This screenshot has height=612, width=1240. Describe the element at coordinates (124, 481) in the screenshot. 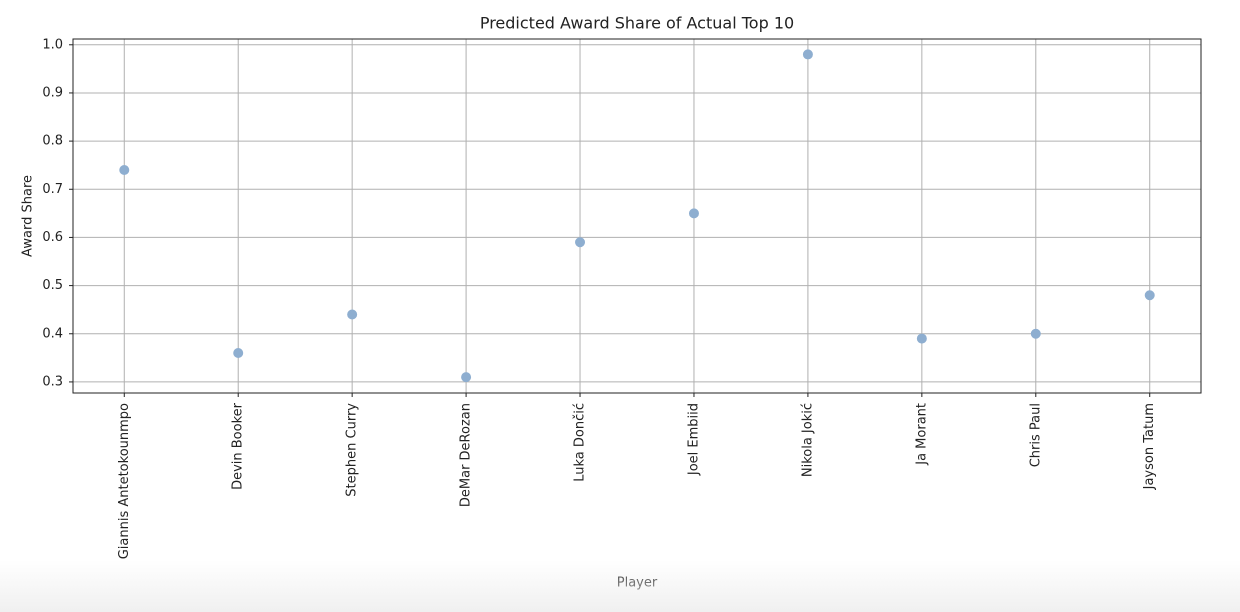

I see `x-tick-label: Giannis Antetokounmpo` at that location.